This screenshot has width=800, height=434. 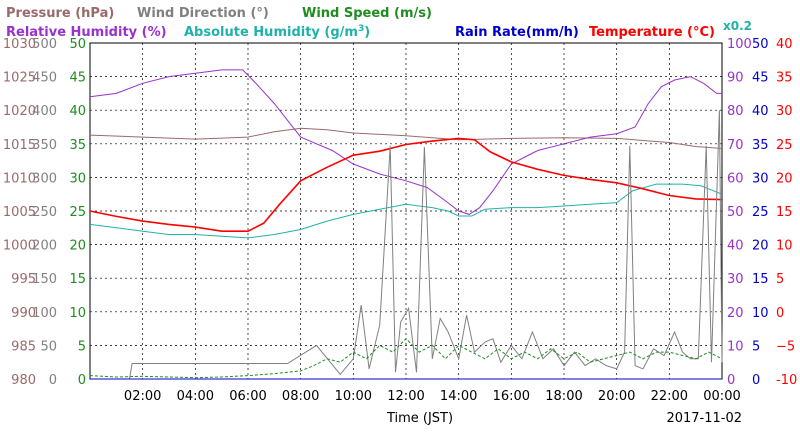 What do you see at coordinates (48, 346) in the screenshot?
I see `tick-label-wind-direction: 50` at bounding box center [48, 346].